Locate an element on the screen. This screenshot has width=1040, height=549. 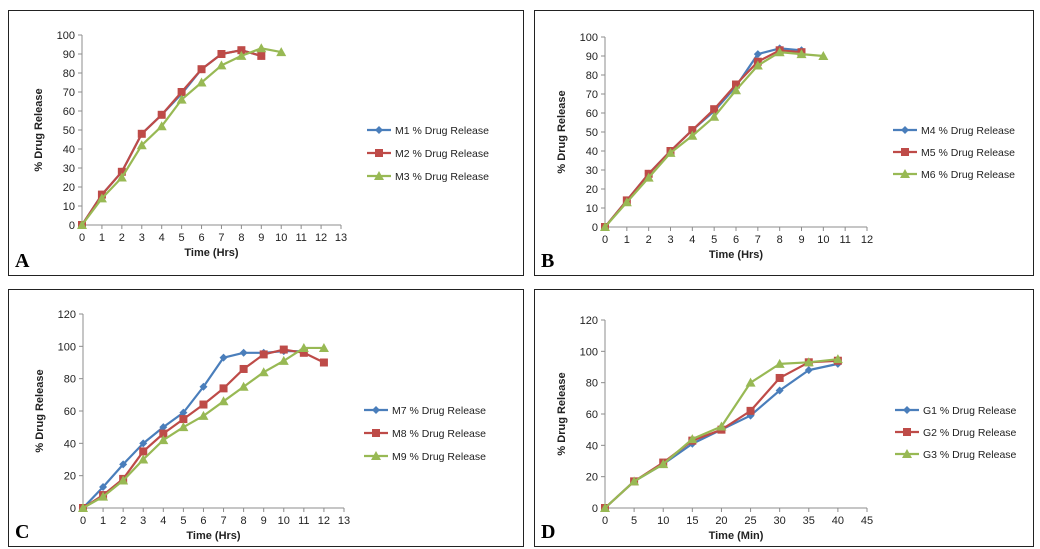
legend-item: M9 % Drug Release is located at coordinates (425, 457).